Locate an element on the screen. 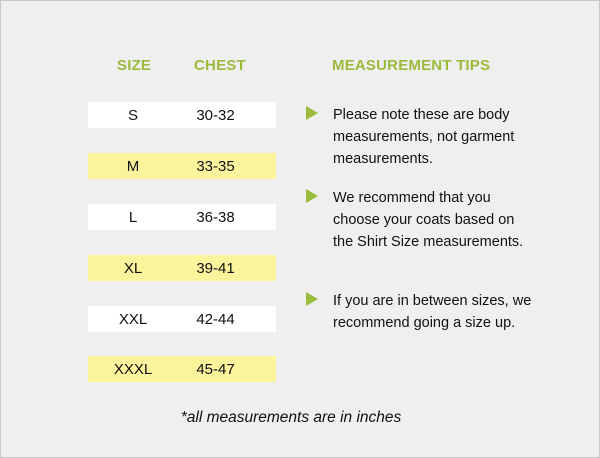 The image size is (600, 458). size-cell: XL is located at coordinates (133, 268).